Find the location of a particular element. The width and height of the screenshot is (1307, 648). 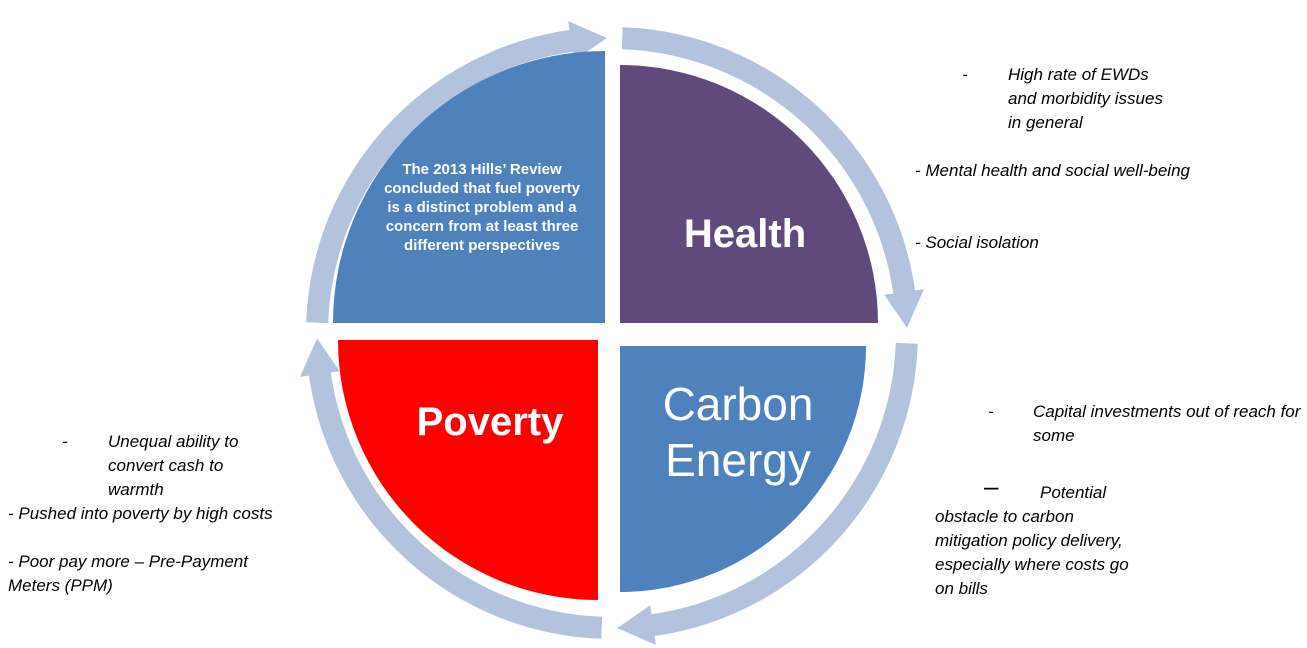

poverty-note: - Pushed into poverty by high costs is located at coordinates (140, 513).